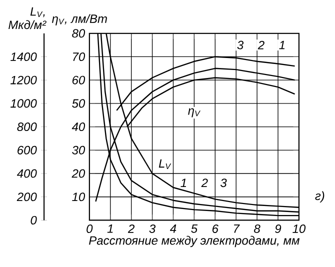  Describe the element at coordinates (131, 228) in the screenshot. I see `x-tick-label: 2` at that location.